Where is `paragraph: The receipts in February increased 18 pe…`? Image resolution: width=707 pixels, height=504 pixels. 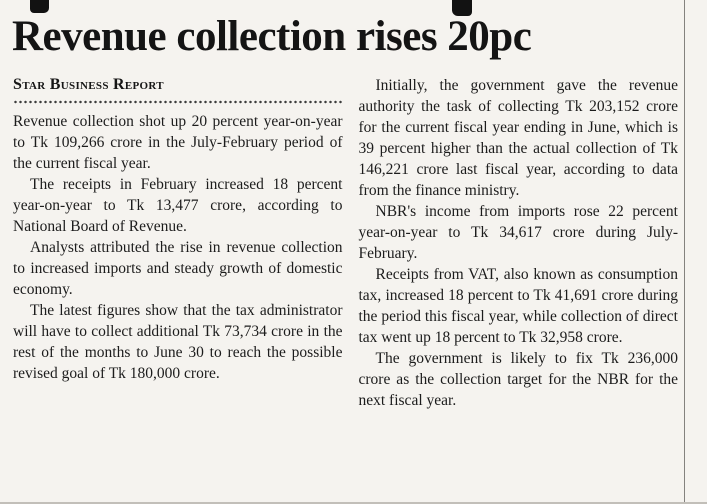 paragraph: The receipts in February increased 18 pe… is located at coordinates (178, 206).